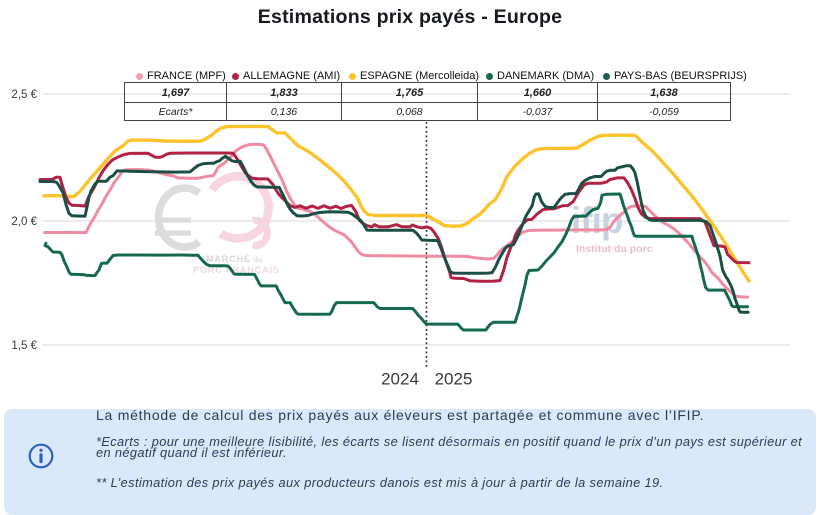 Image resolution: width=820 pixels, height=515 pixels. I want to click on svg-text: PORC FRANÇAIS, so click(236, 270).